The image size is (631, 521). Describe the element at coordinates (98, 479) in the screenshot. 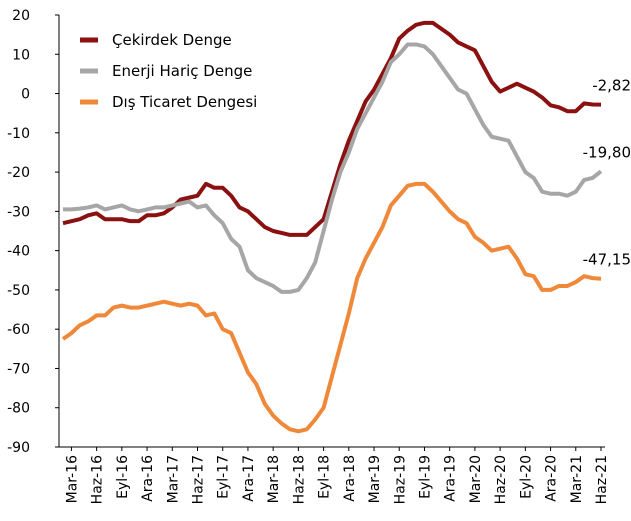

I see `x-tick-label: Haz-16` at that location.